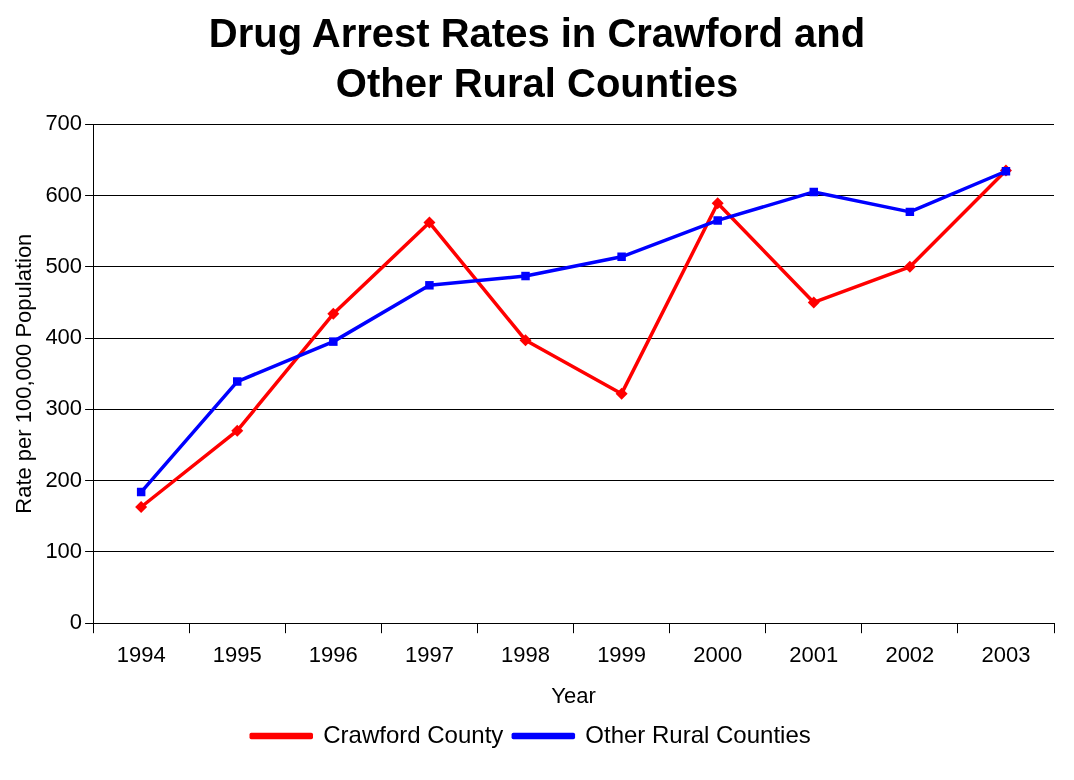 The height and width of the screenshot is (780, 1074). Describe the element at coordinates (573, 695) in the screenshot. I see `x-axis-title: Year` at that location.